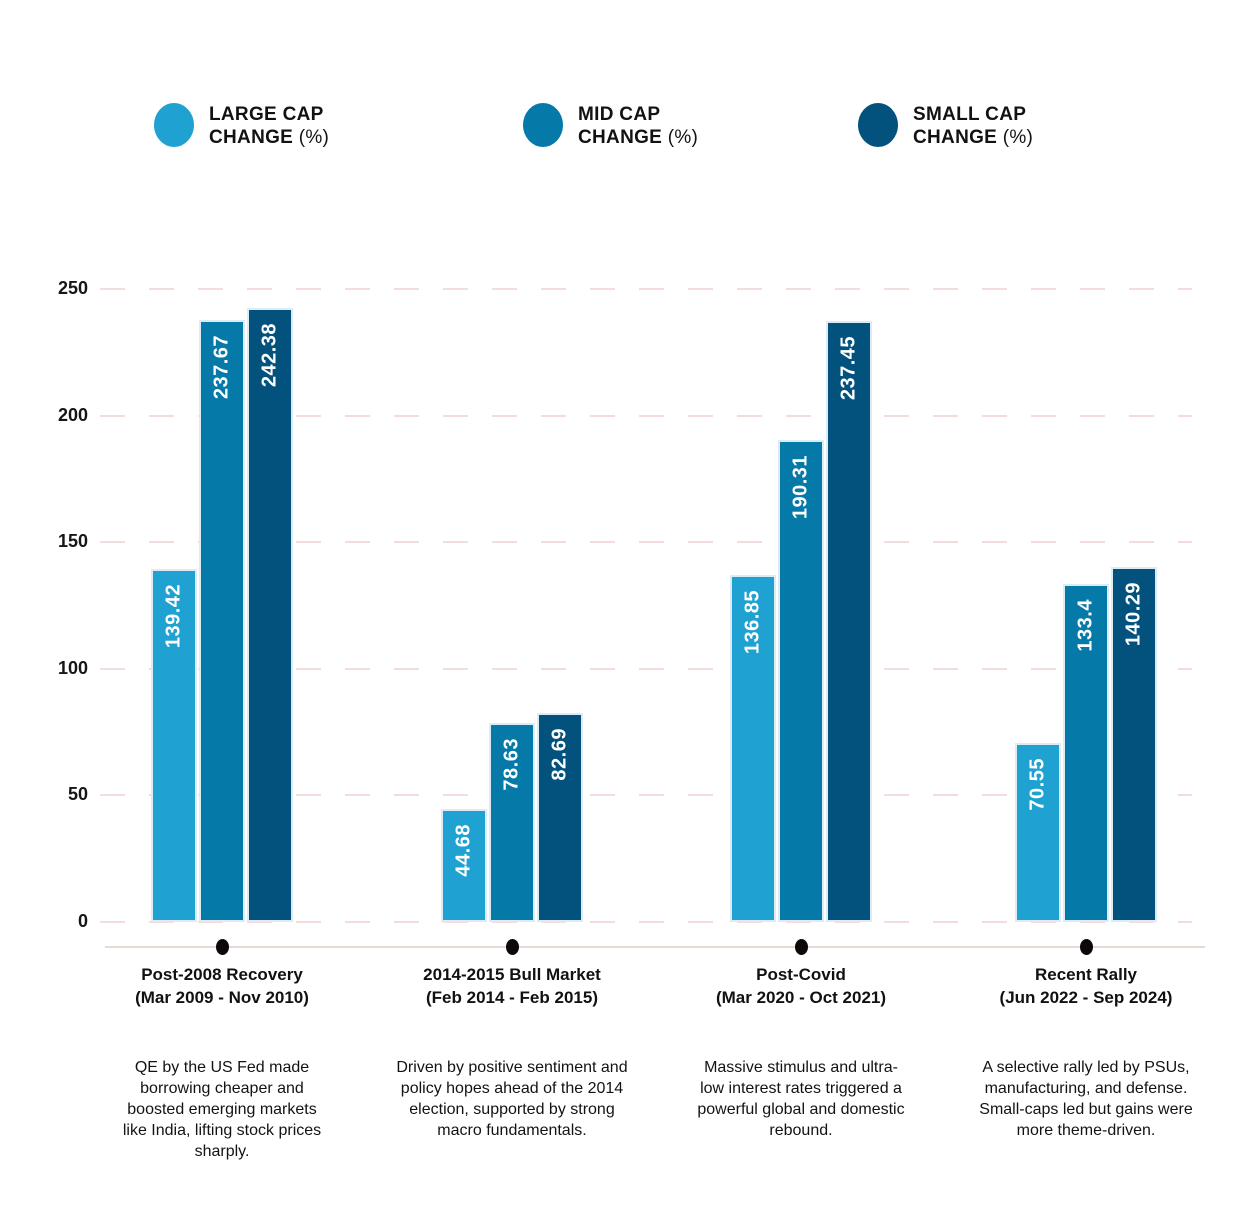  Describe the element at coordinates (1134, 744) in the screenshot. I see `bar-small-cap: 140.29` at that location.